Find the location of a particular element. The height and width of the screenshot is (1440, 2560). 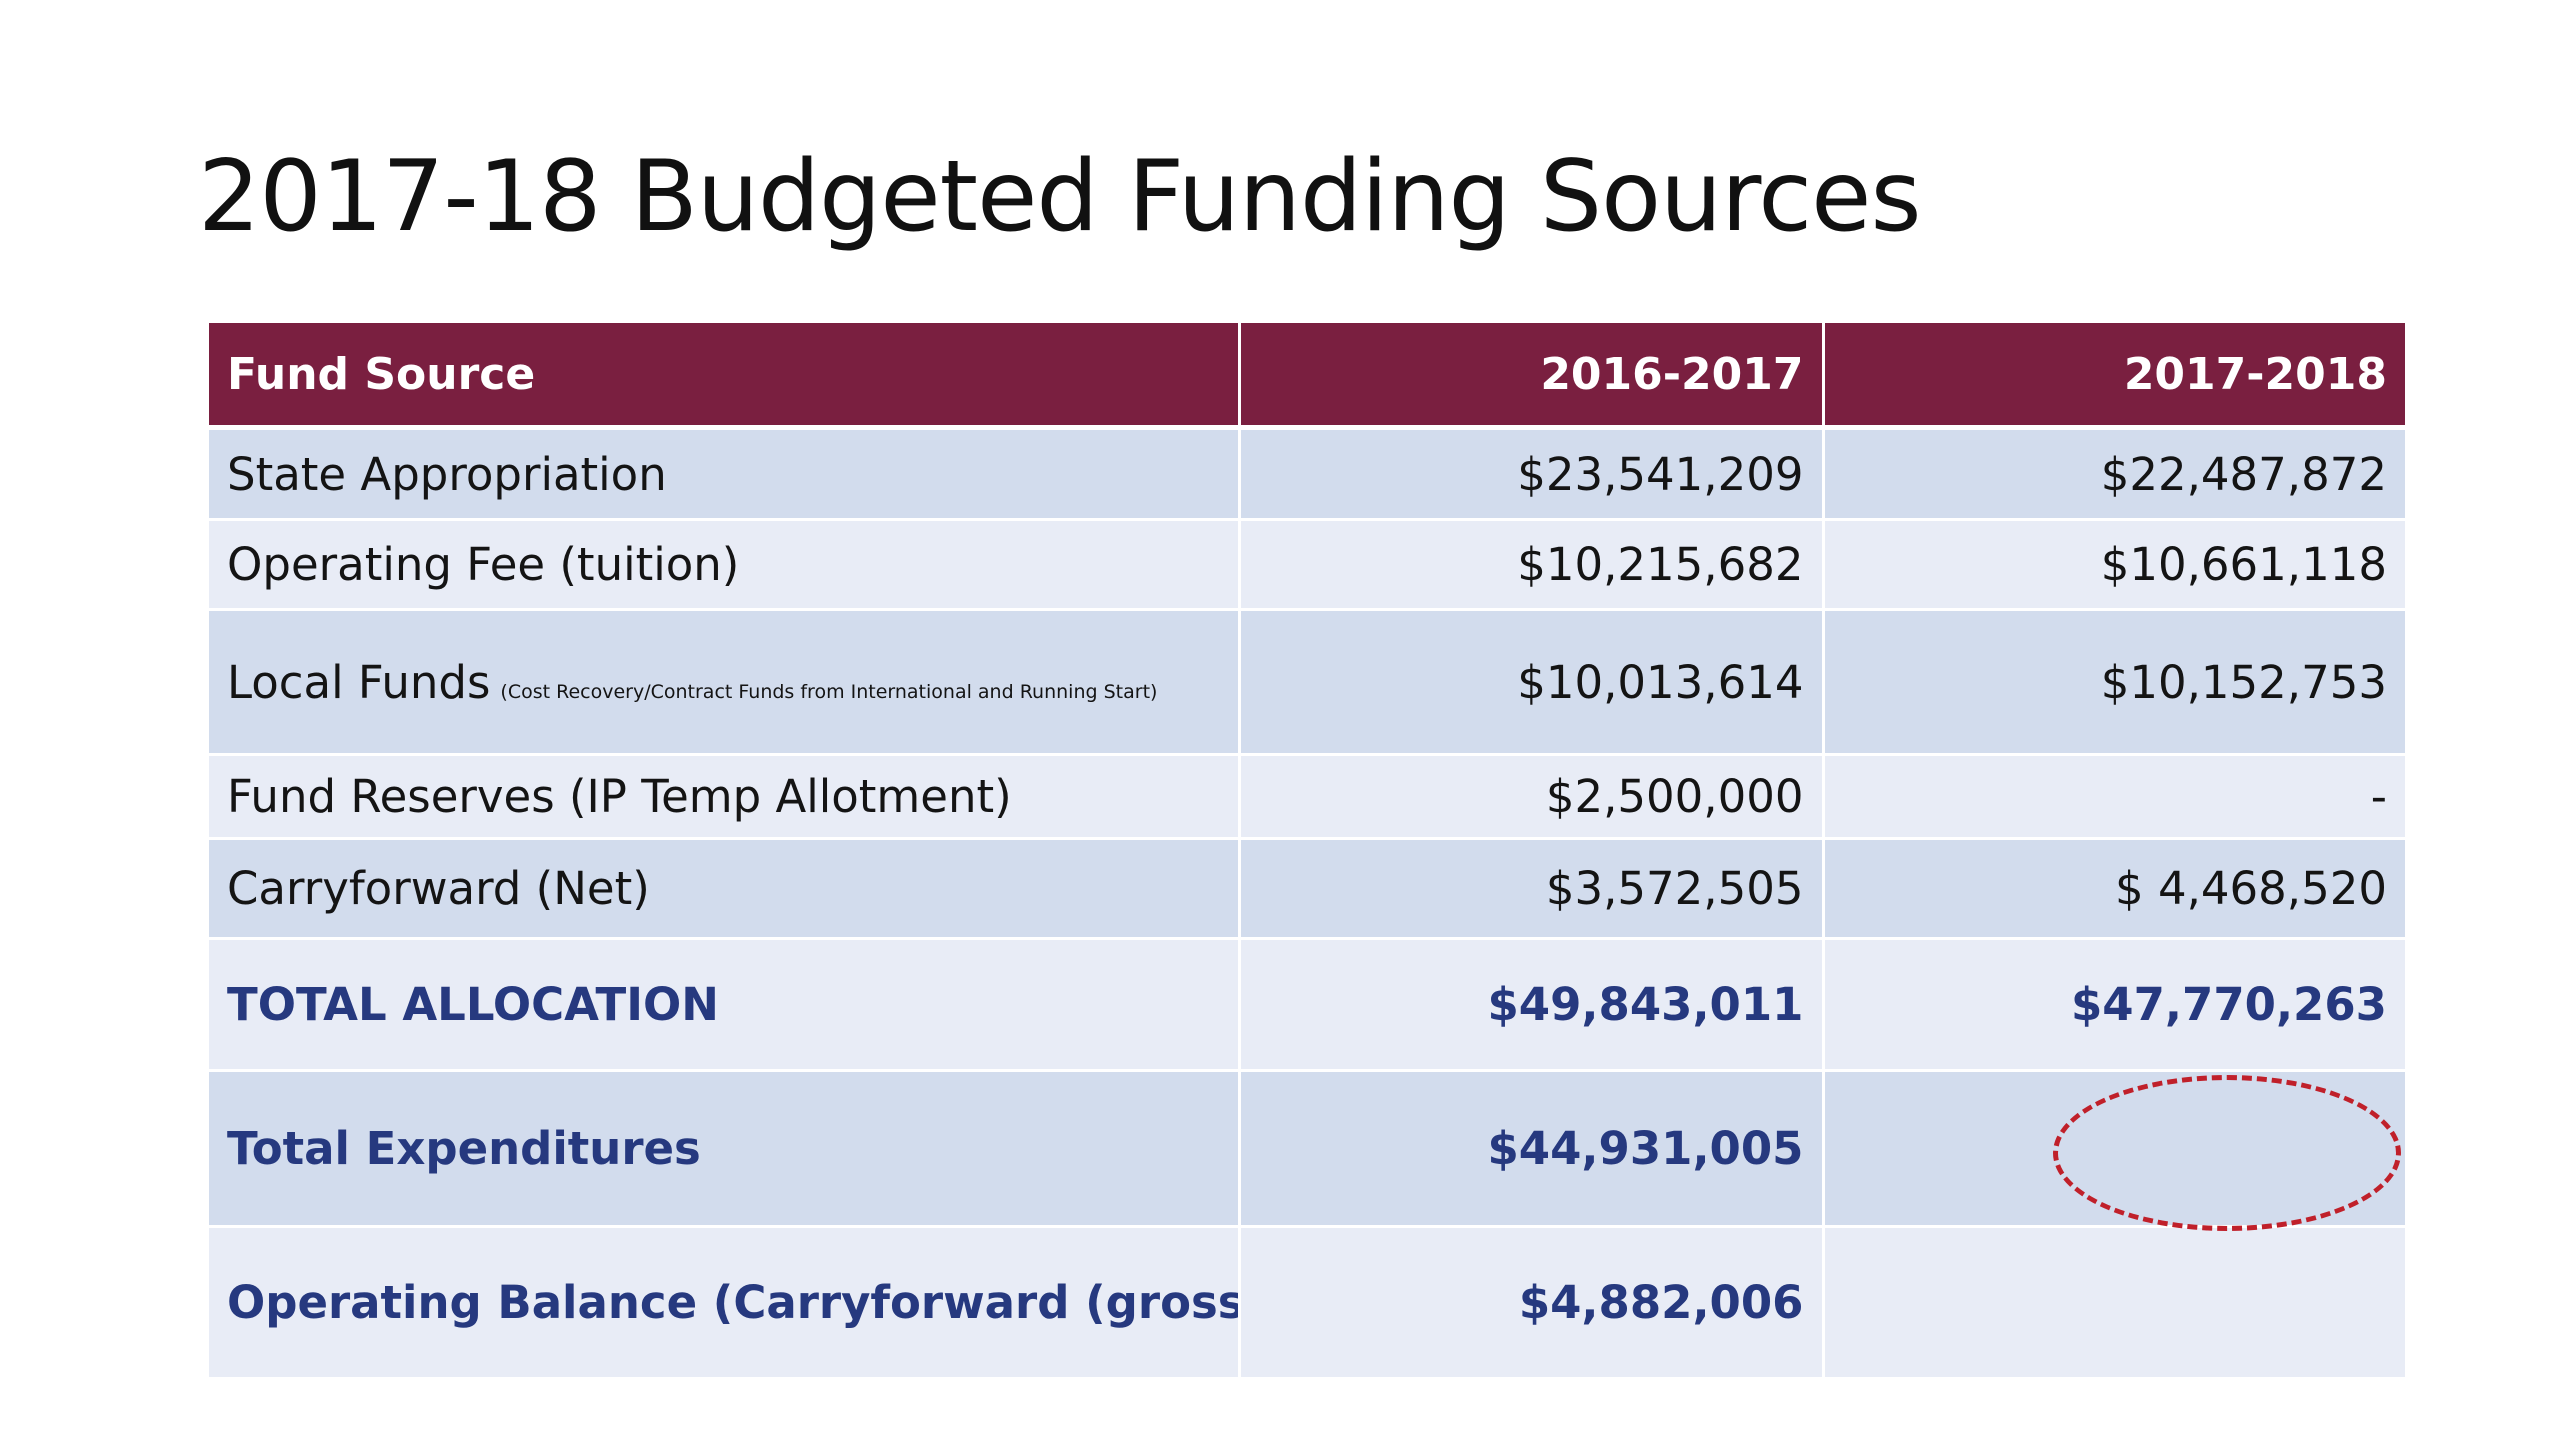

fund-source-cell: Operating Fee (tuition) is located at coordinates (725, 565).